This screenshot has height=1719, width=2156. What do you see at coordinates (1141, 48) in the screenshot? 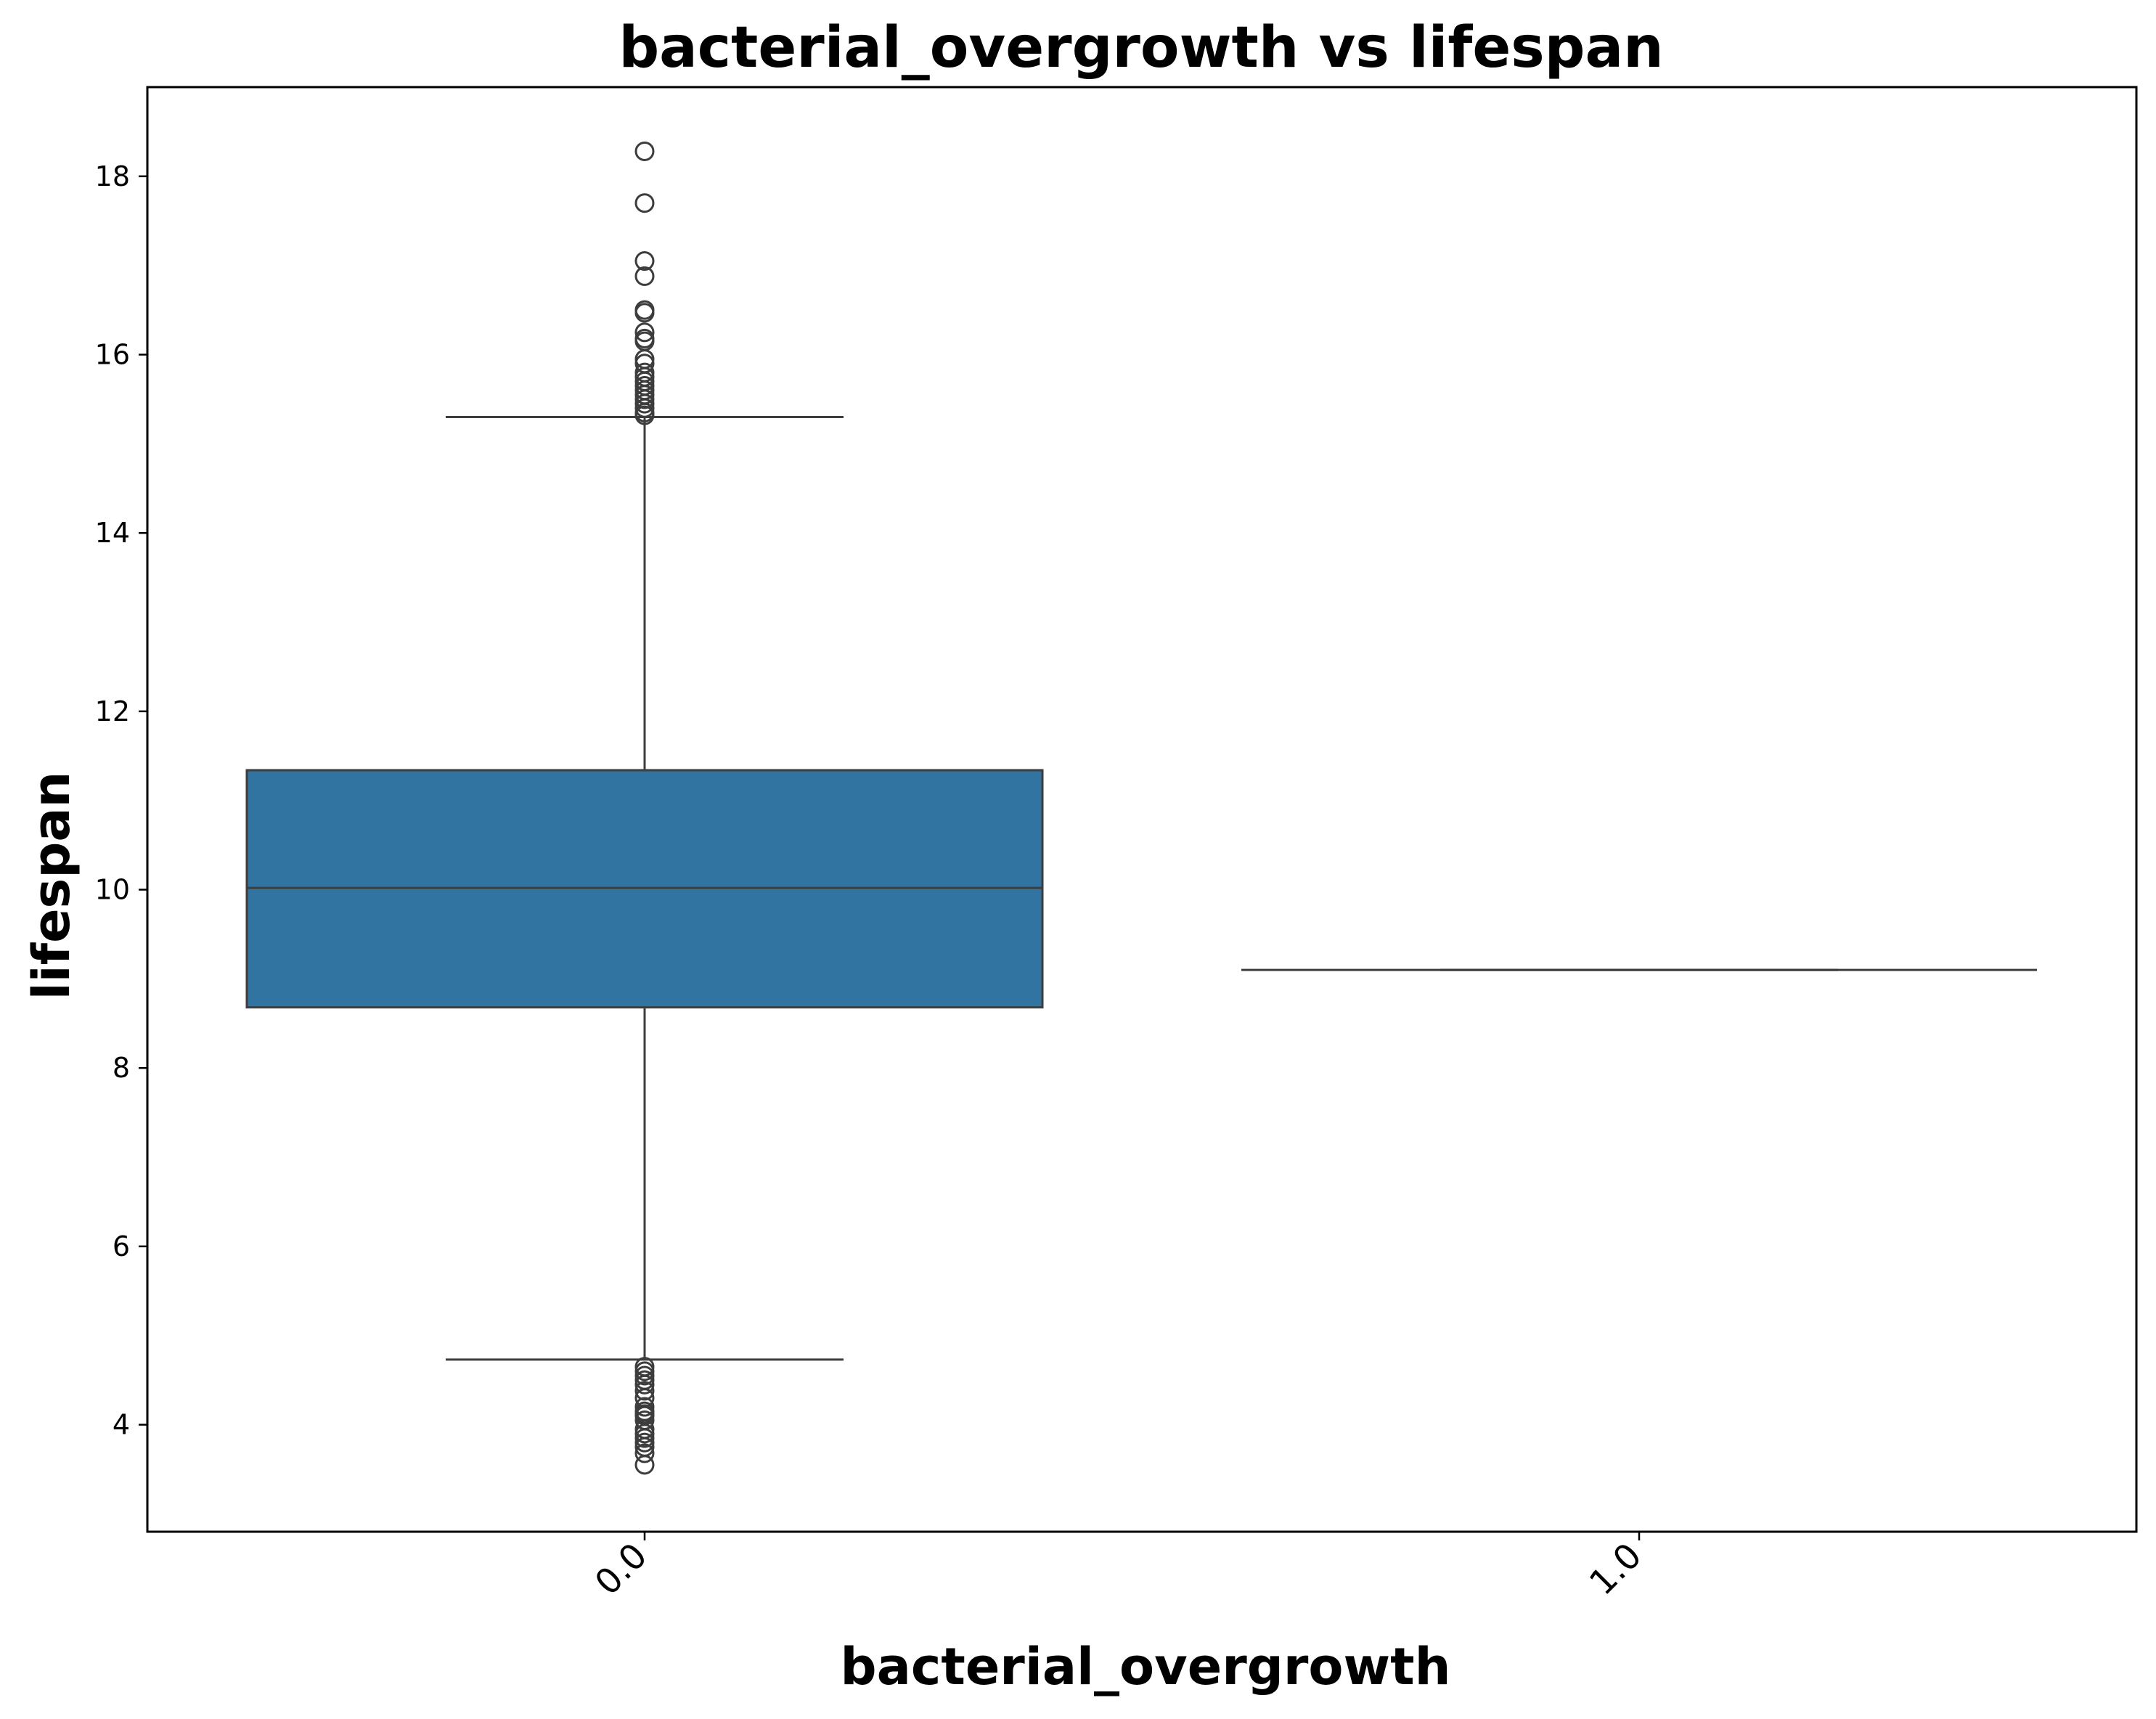
I see `chart-title: bacterial_overgrowth vs lifespan` at bounding box center [1141, 48].